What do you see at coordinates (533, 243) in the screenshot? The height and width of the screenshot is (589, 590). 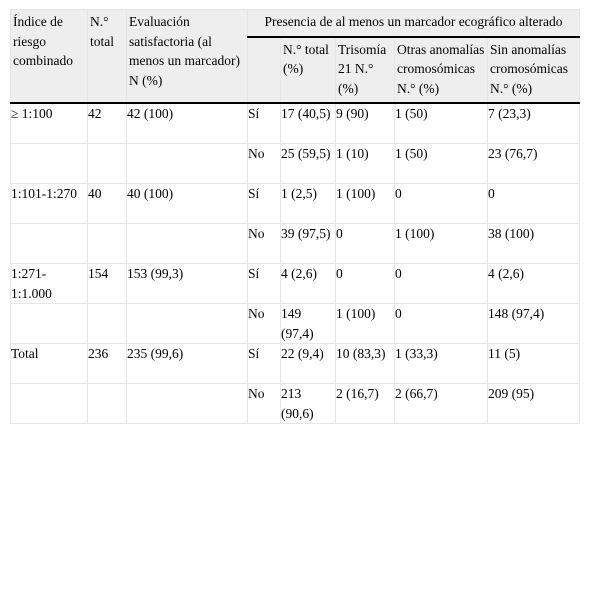 I see `no-anomalies-cell: 38 (100)` at bounding box center [533, 243].